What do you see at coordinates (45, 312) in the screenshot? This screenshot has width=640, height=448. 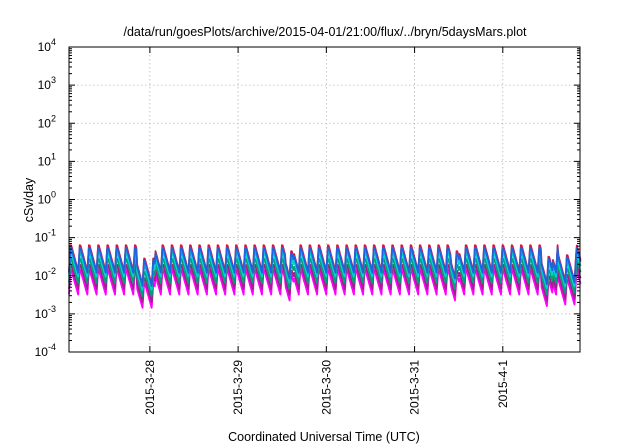 I see `y-tick-label: 10⁻³` at bounding box center [45, 312].